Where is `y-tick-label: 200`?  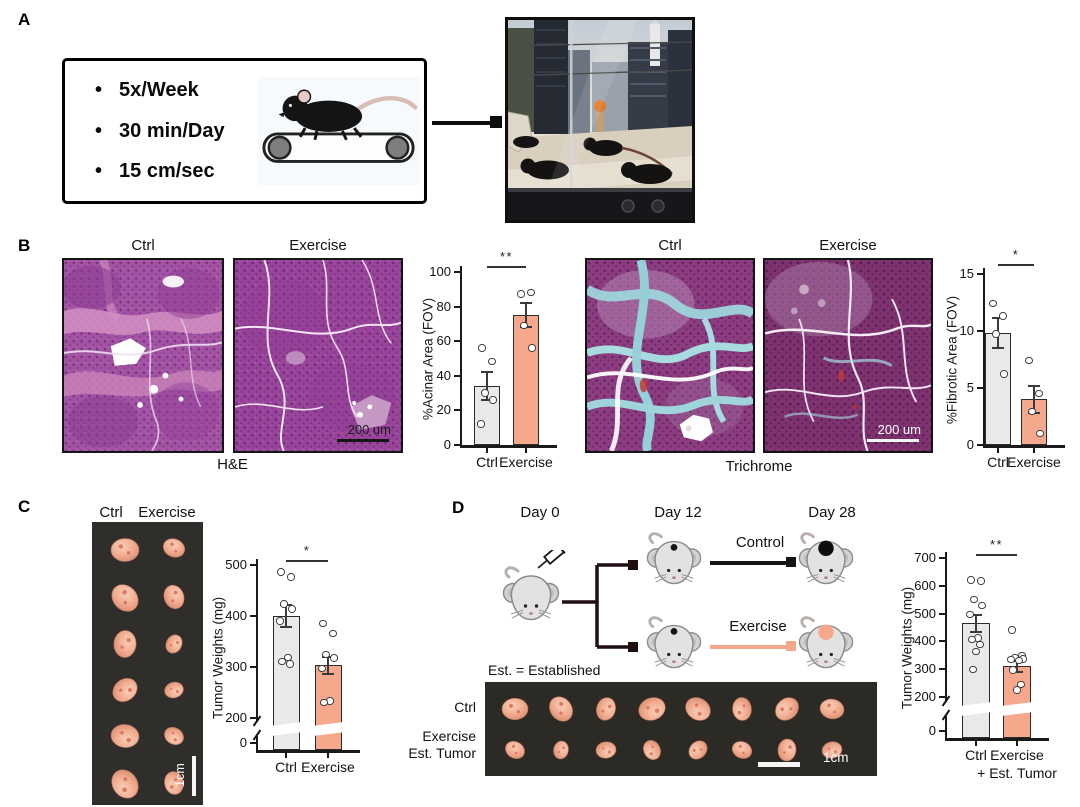
y-tick-label: 200 is located at coordinates (236, 717).